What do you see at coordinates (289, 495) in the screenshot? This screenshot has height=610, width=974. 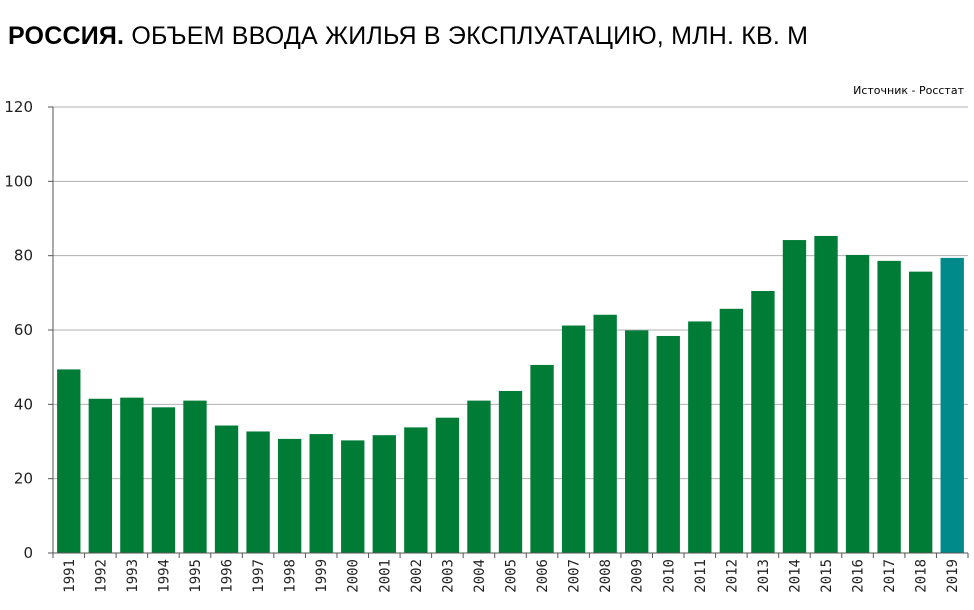 I see `bar-1998` at bounding box center [289, 495].